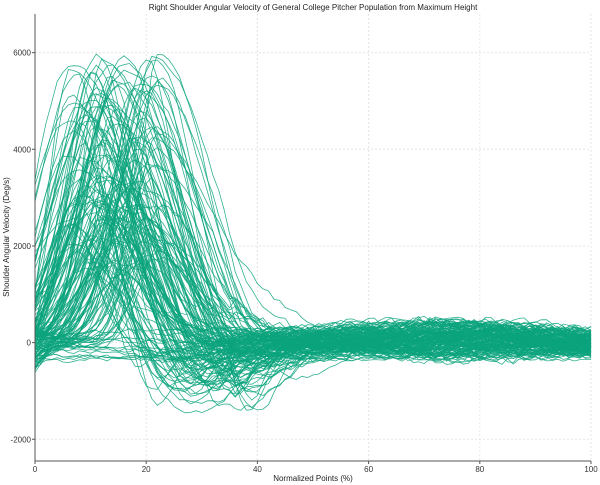  What do you see at coordinates (6, 237) in the screenshot?
I see `y-axis-title: Shoulder Angular Velocity (Deg/s)` at bounding box center [6, 237].